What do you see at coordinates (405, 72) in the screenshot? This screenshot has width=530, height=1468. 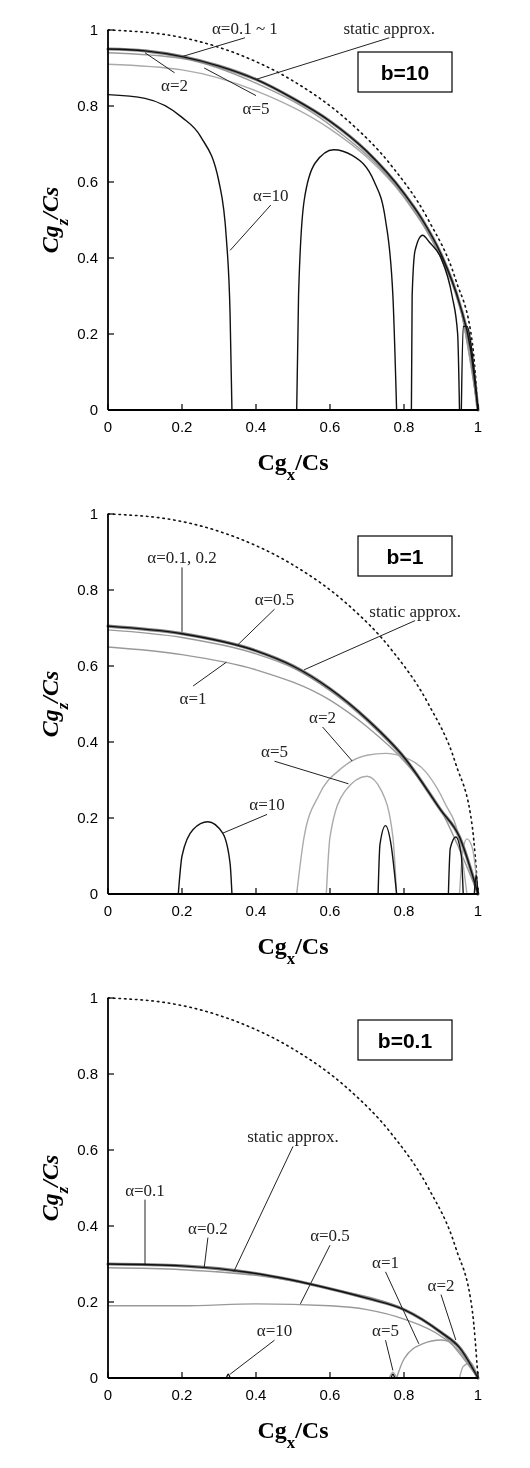 I see `text: b=10` at bounding box center [405, 72].